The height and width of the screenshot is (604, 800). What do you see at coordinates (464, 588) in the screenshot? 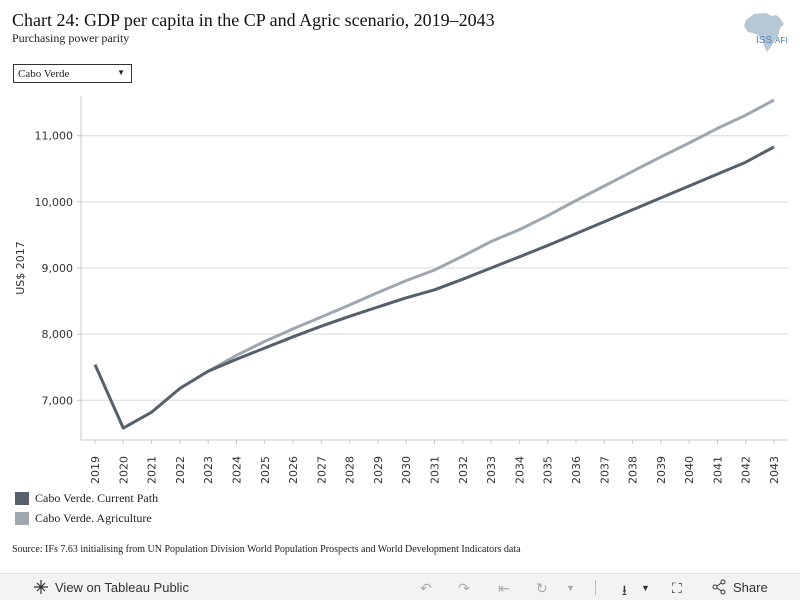
I see `redo-icon: ↷` at bounding box center [464, 588].